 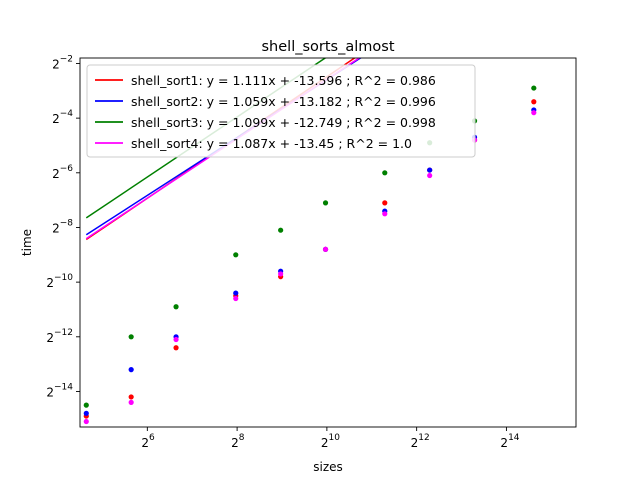 I want to click on x-tick-label: 210, so click(x=330, y=441).